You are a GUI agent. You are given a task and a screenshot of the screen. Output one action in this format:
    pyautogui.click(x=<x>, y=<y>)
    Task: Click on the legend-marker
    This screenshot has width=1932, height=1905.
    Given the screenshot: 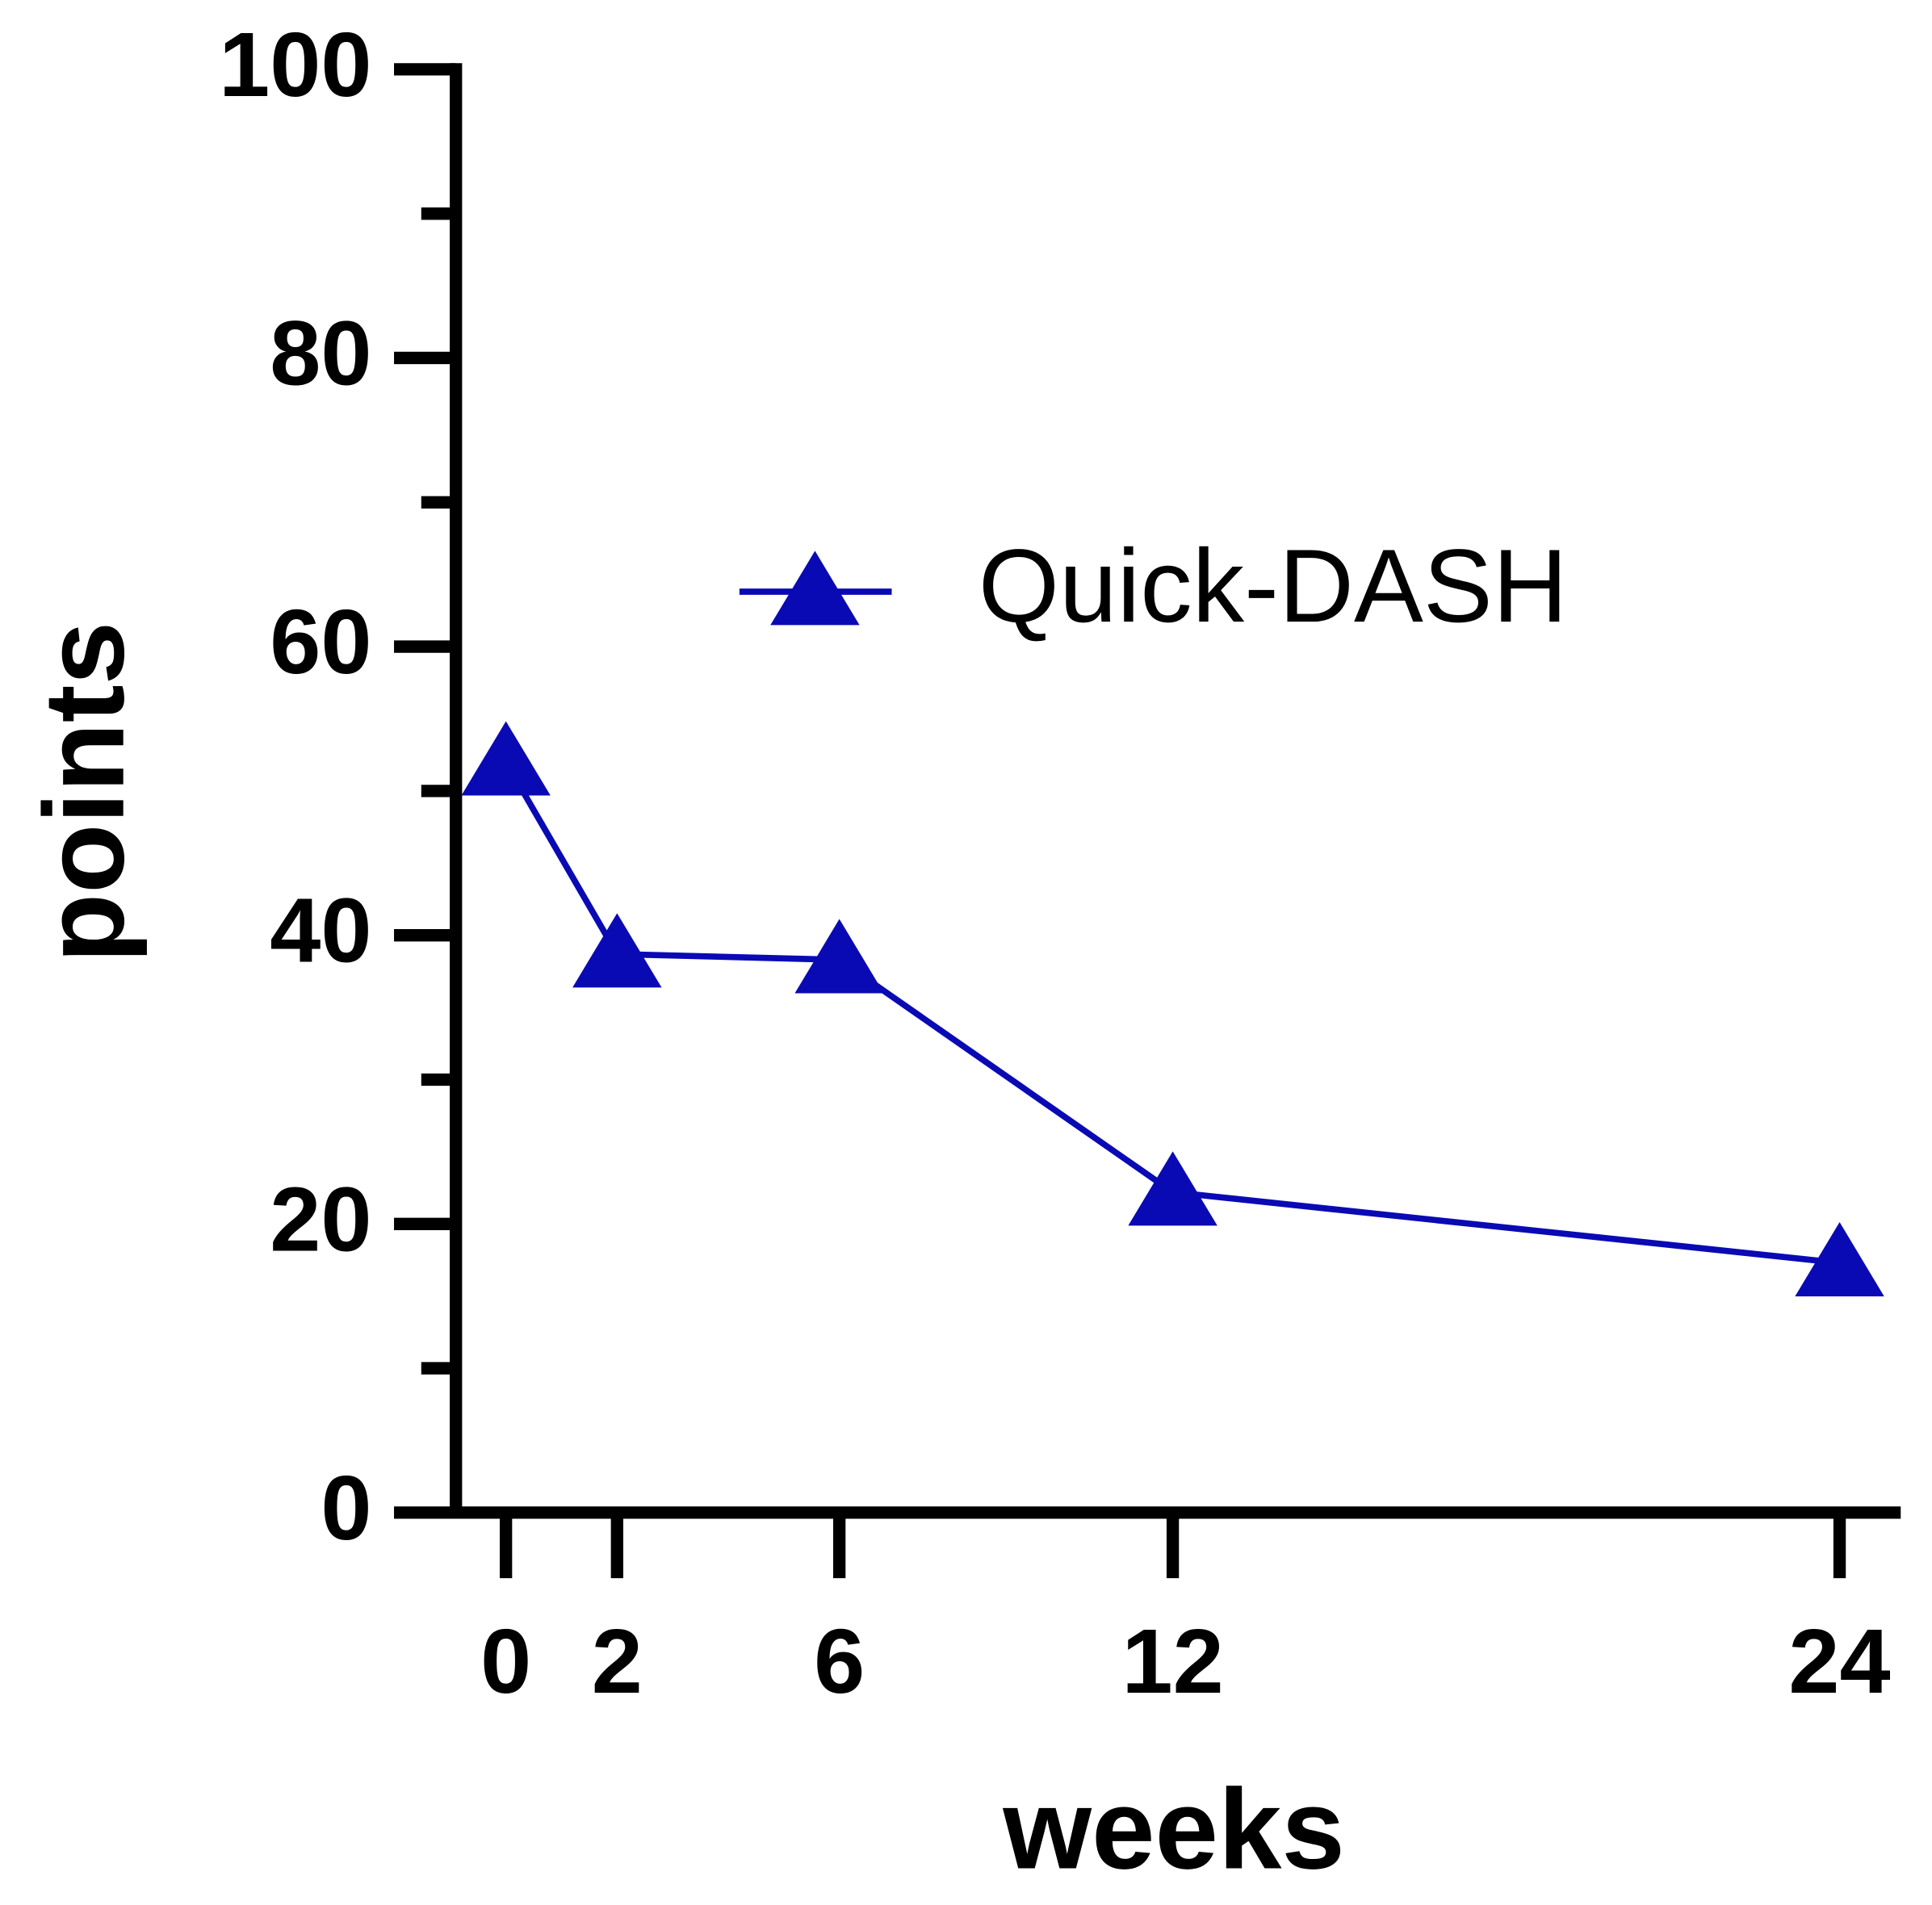 What is the action you would take?
    pyautogui.click(x=815, y=588)
    